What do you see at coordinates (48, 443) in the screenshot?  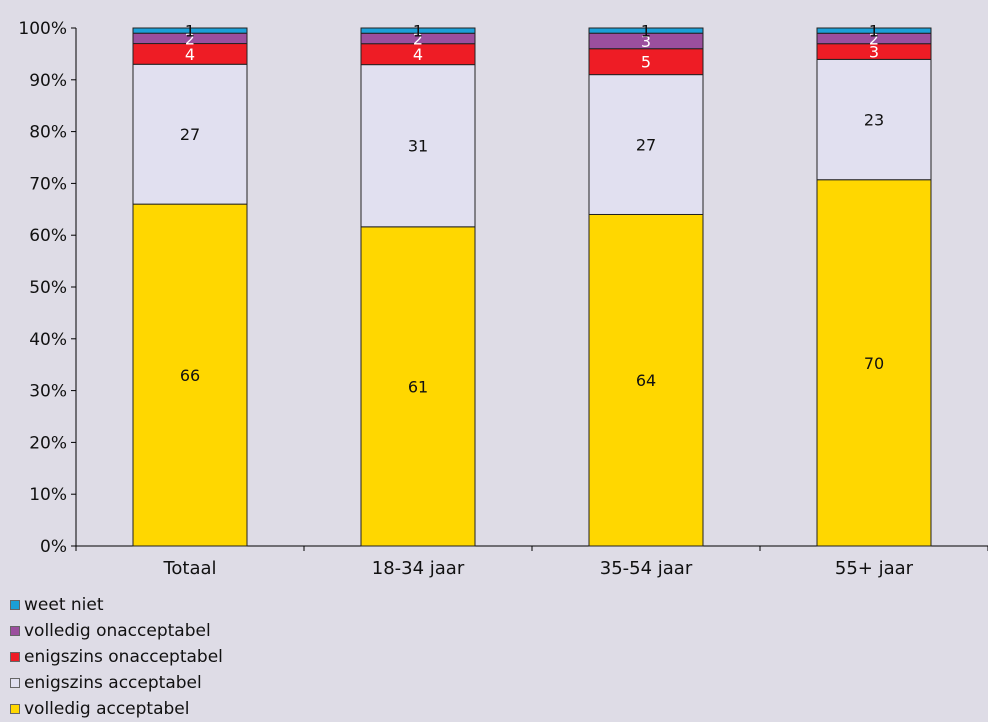 I see `y-tick-label: 20%` at bounding box center [48, 443].